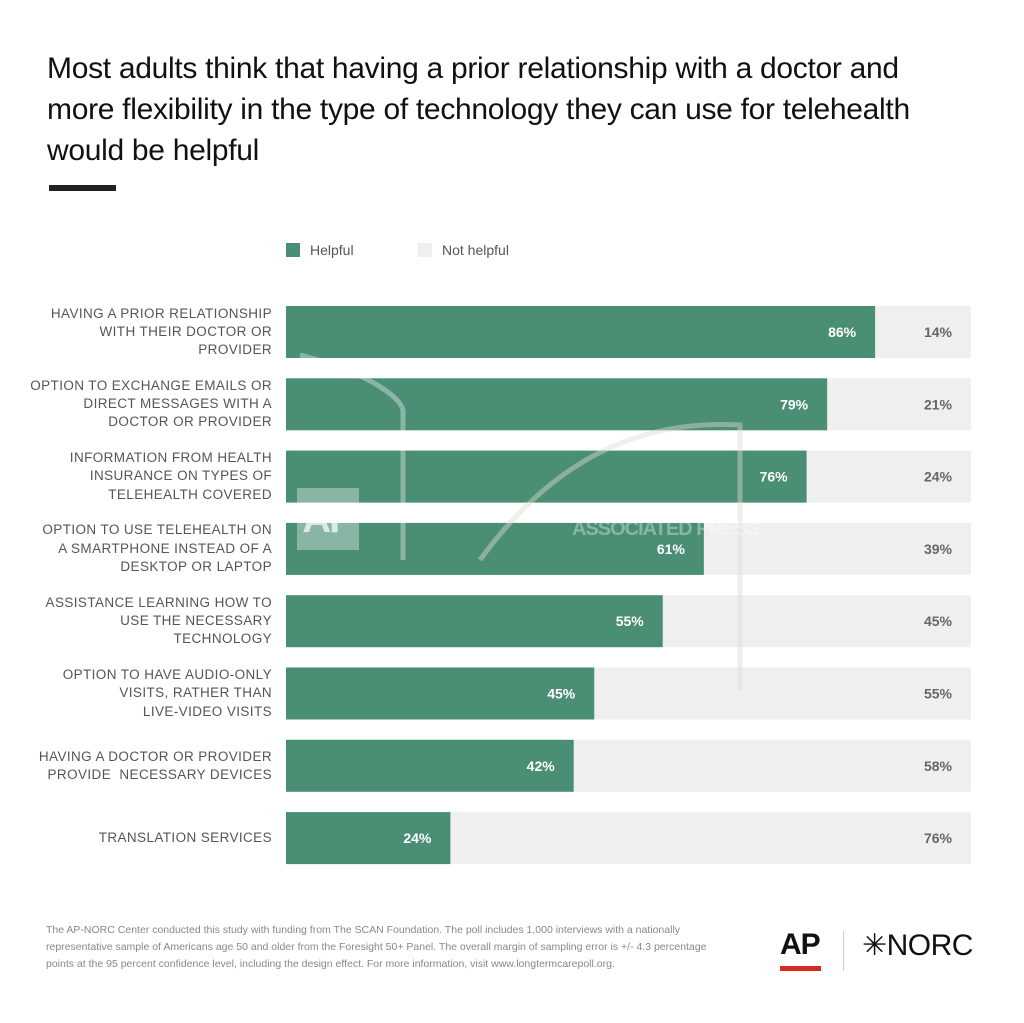 Image resolution: width=1024 pixels, height=1023 pixels. I want to click on legend-item-not-helpful: Not helpful, so click(463, 250).